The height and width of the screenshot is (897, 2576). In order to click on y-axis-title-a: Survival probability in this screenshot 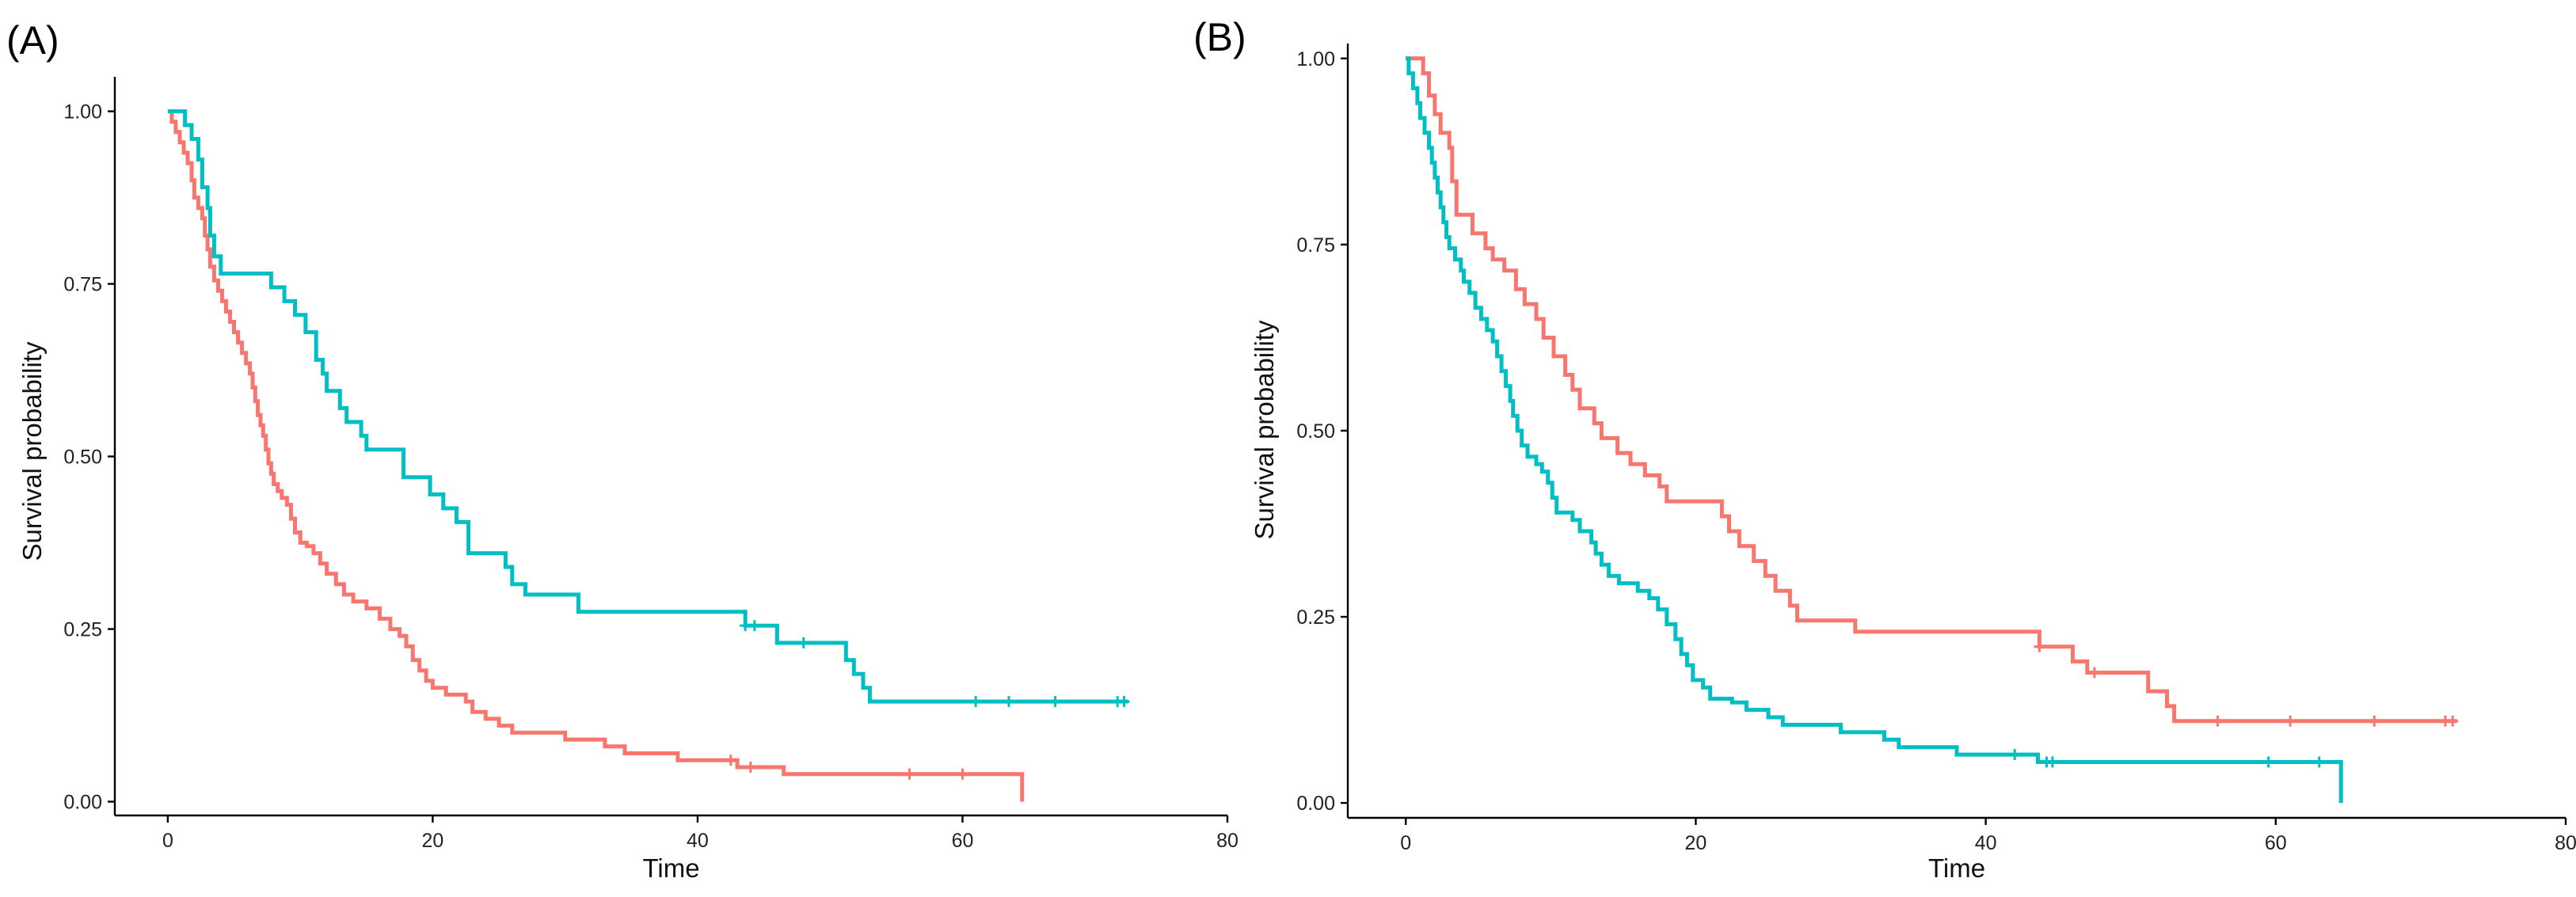, I will do `click(32, 451)`.